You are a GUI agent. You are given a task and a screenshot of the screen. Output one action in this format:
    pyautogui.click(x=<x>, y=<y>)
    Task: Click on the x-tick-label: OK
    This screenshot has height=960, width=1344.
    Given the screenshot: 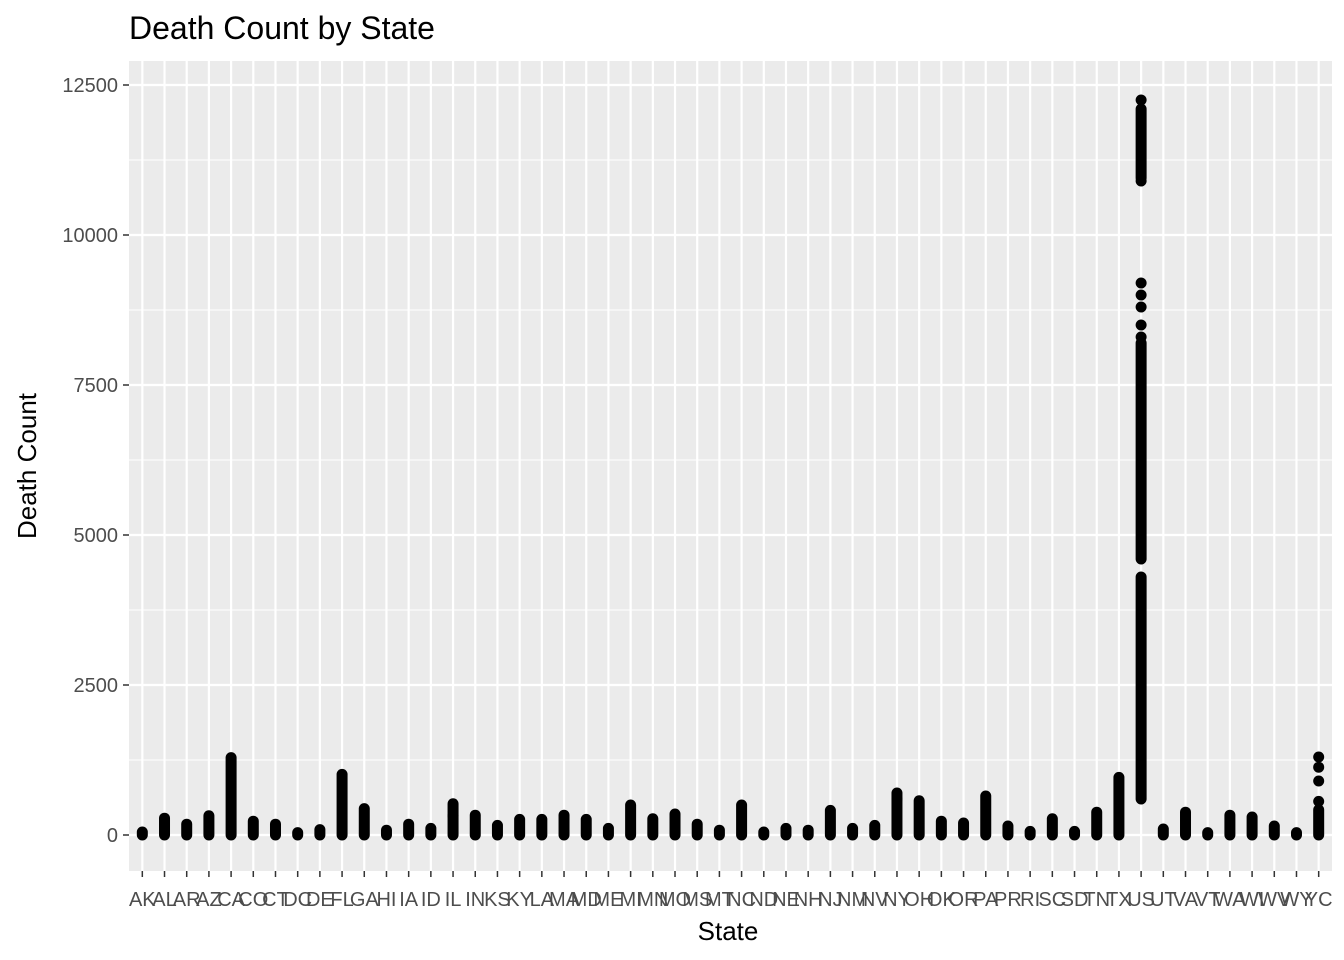 What is the action you would take?
    pyautogui.click(x=942, y=900)
    